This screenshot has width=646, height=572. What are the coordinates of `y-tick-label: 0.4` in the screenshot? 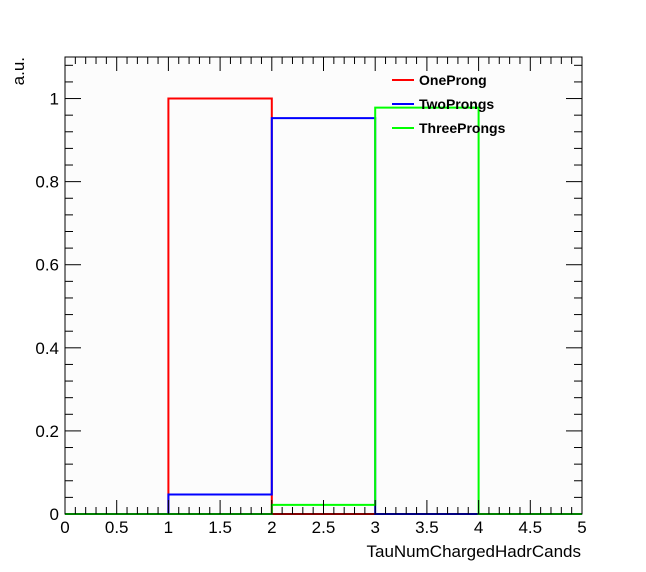 It's located at (47, 348).